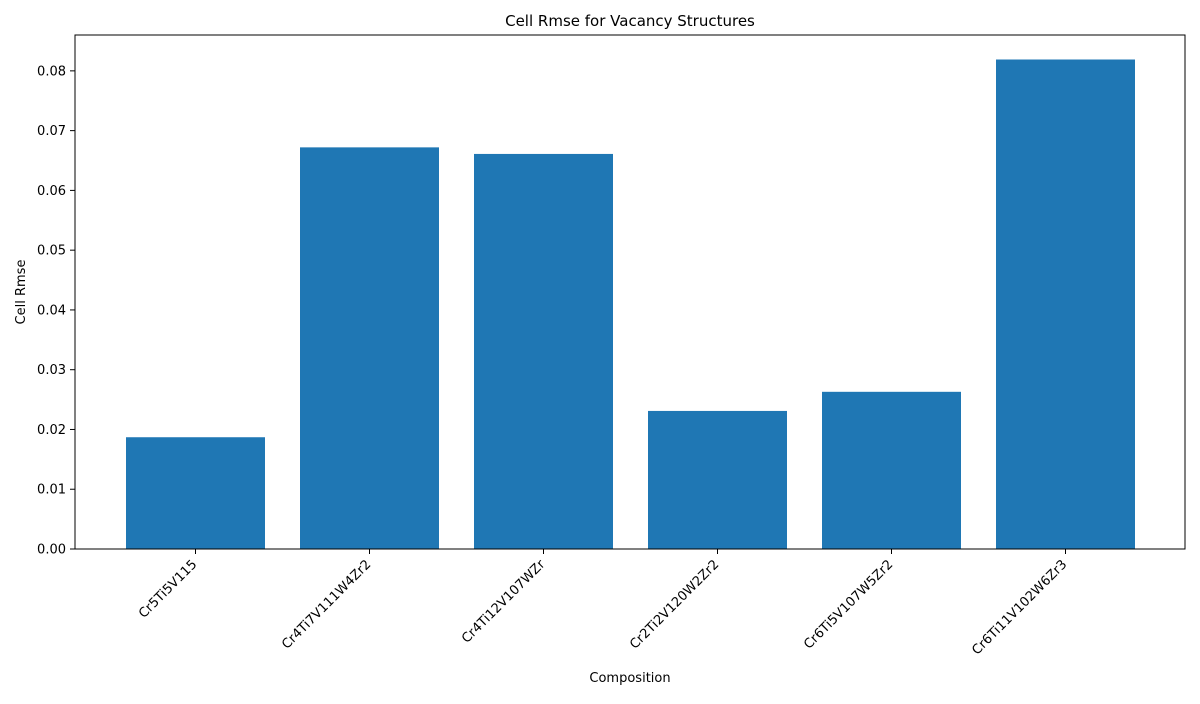  What do you see at coordinates (1019, 607) in the screenshot?
I see `x-tick-label: Cr6Ti11V102W6Zr3` at bounding box center [1019, 607].